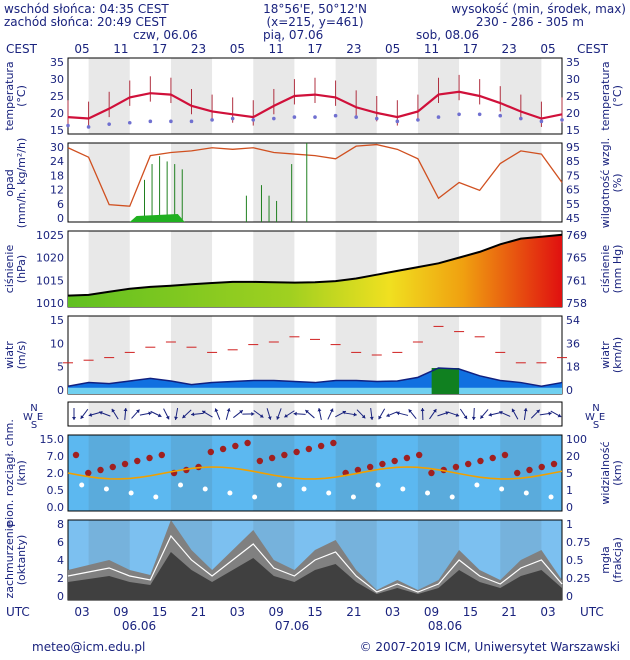 The height and width of the screenshot is (660, 630). Describe the element at coordinates (315, 563) in the screenshot. I see `cloud-mid-line` at that location.